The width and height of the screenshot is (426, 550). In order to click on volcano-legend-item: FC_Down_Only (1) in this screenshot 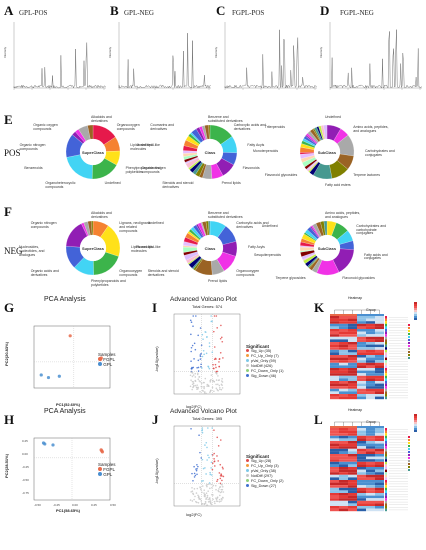, I will do `click(265, 371)`.